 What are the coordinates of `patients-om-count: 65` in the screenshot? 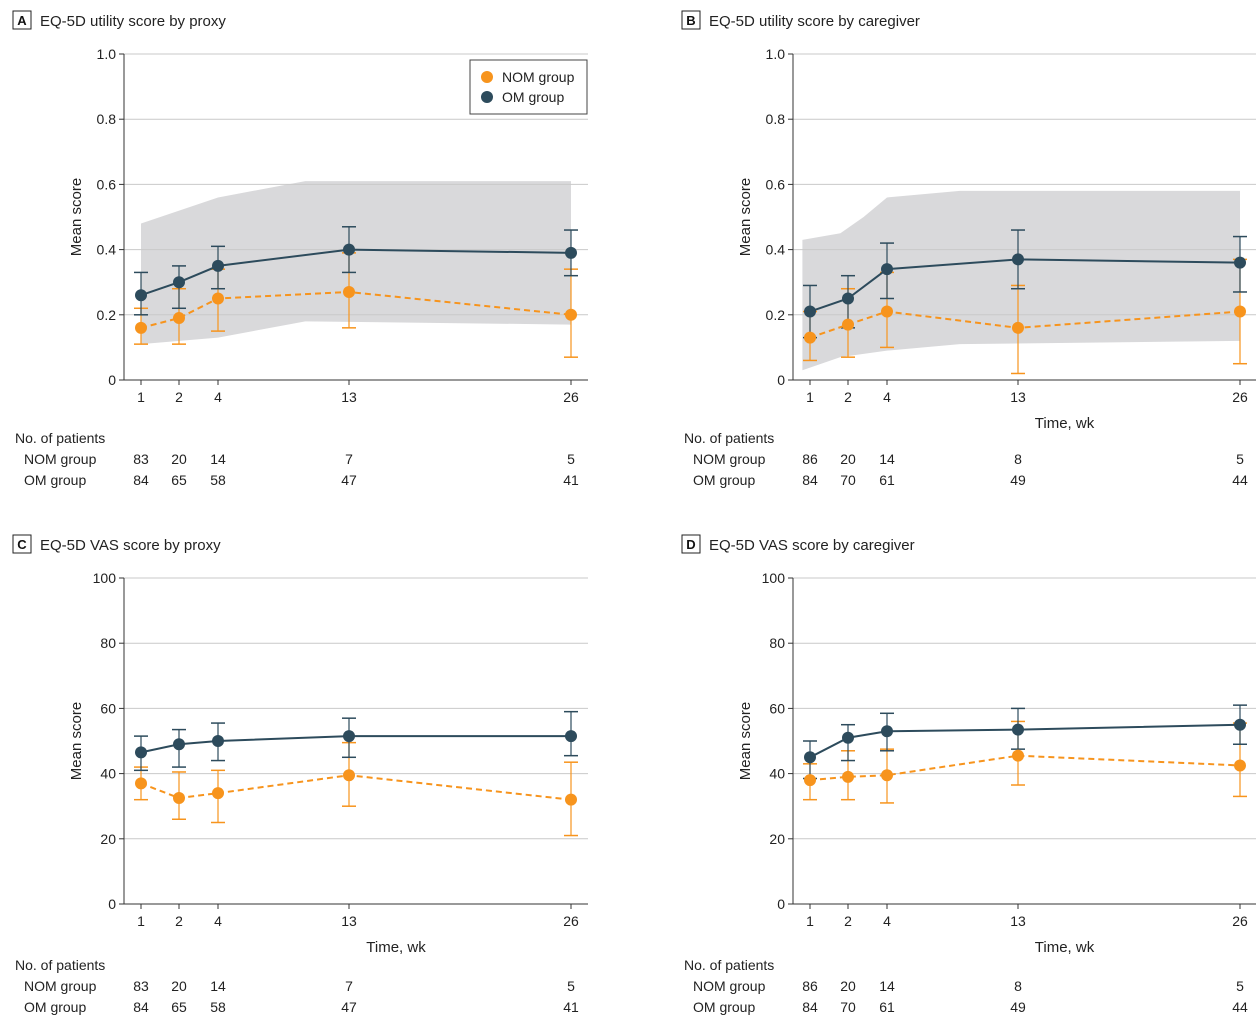 It's located at (179, 1007).